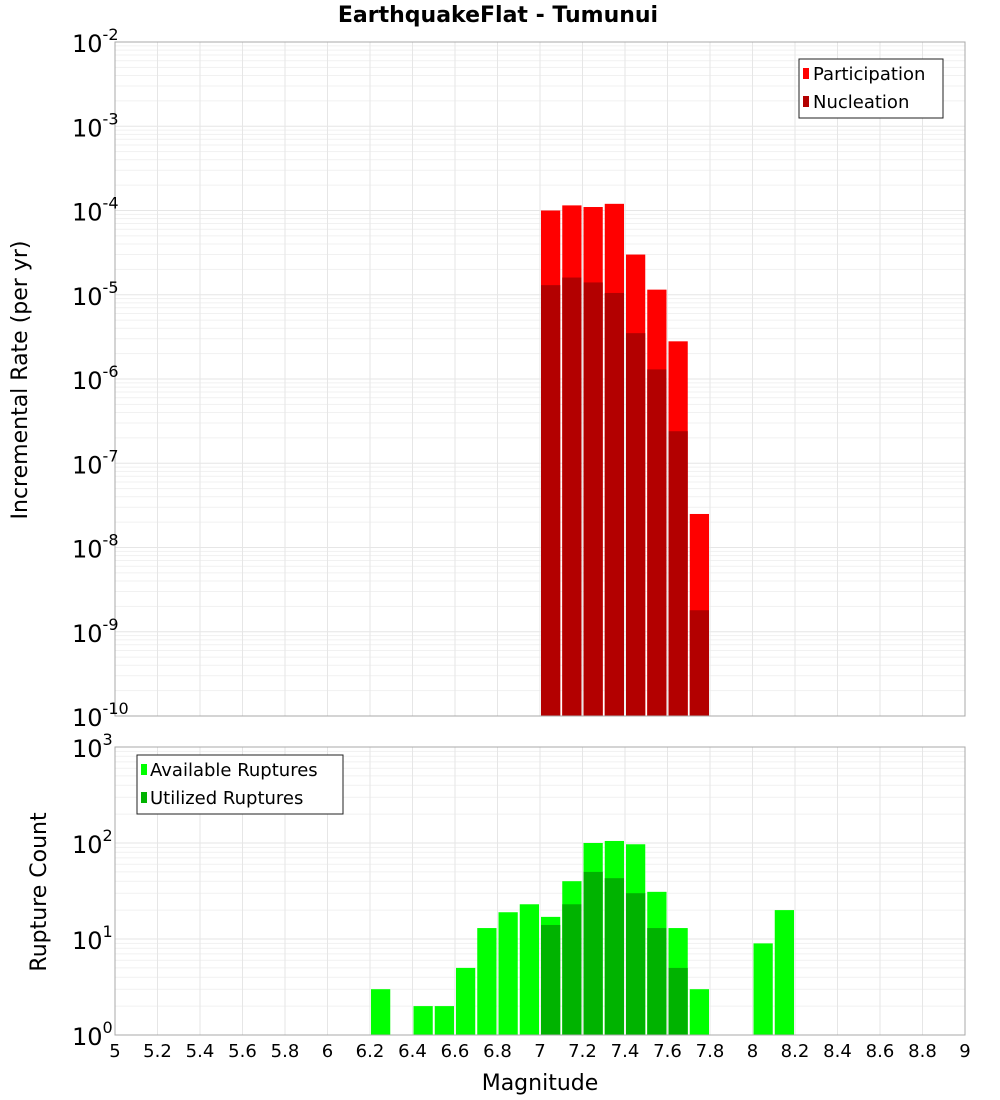  Describe the element at coordinates (869, 74) in the screenshot. I see `legend-label-participation: Participation` at that location.